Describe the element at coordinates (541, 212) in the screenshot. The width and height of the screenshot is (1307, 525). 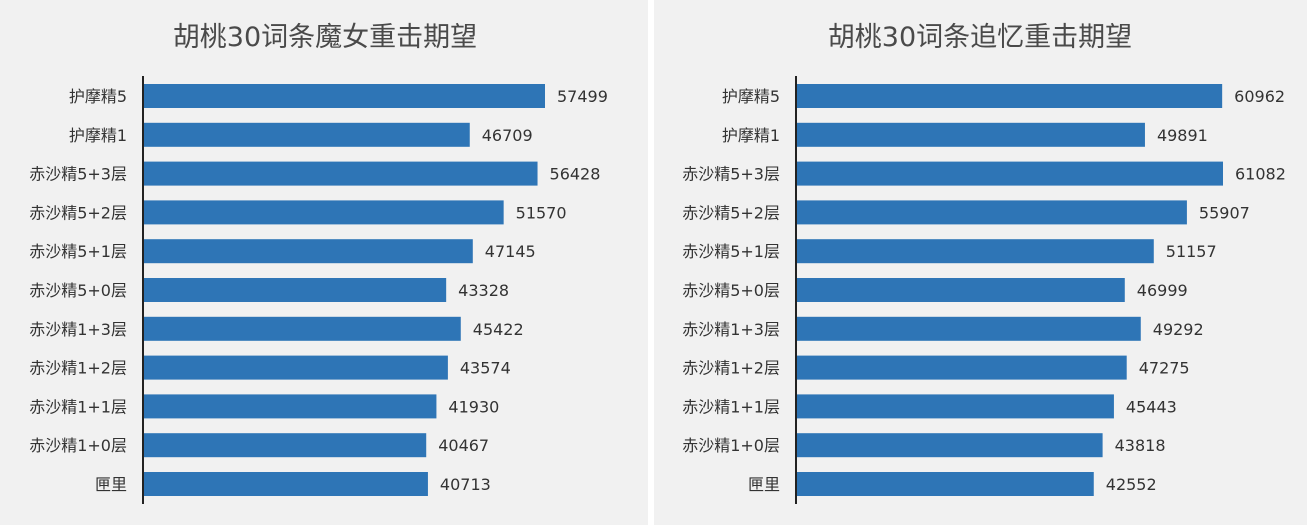
I see `data-label: 51570` at that location.